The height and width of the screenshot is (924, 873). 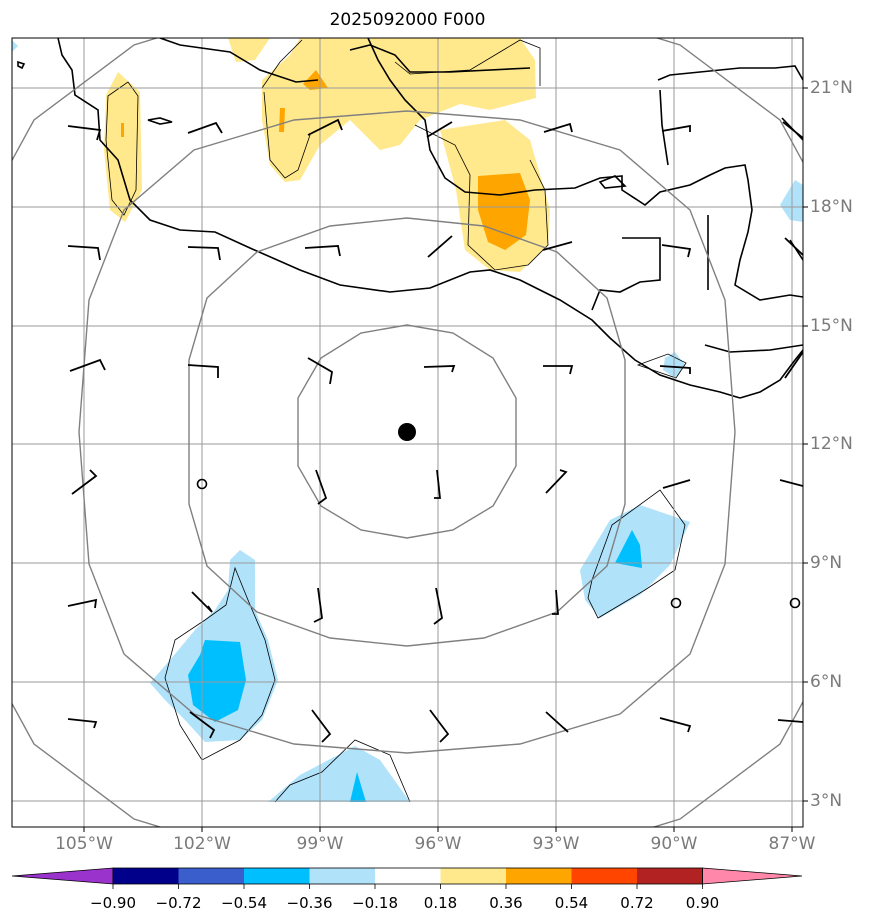 I want to click on lon-label-105w: 105°W, so click(x=84, y=844).